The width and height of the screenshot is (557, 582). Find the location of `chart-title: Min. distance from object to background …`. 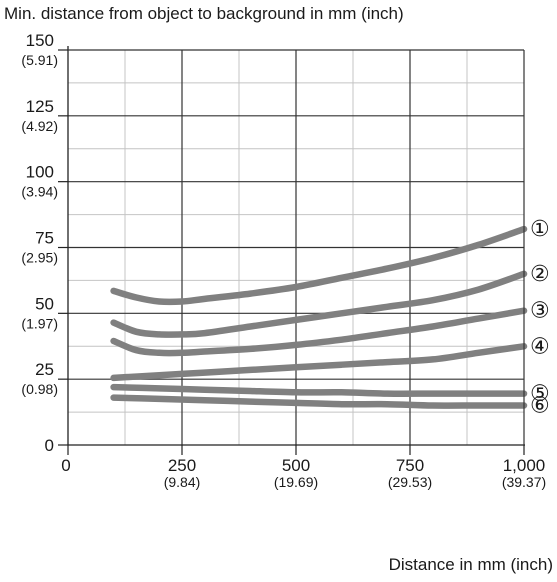

chart-title: Min. distance from object to background … is located at coordinates (204, 13).